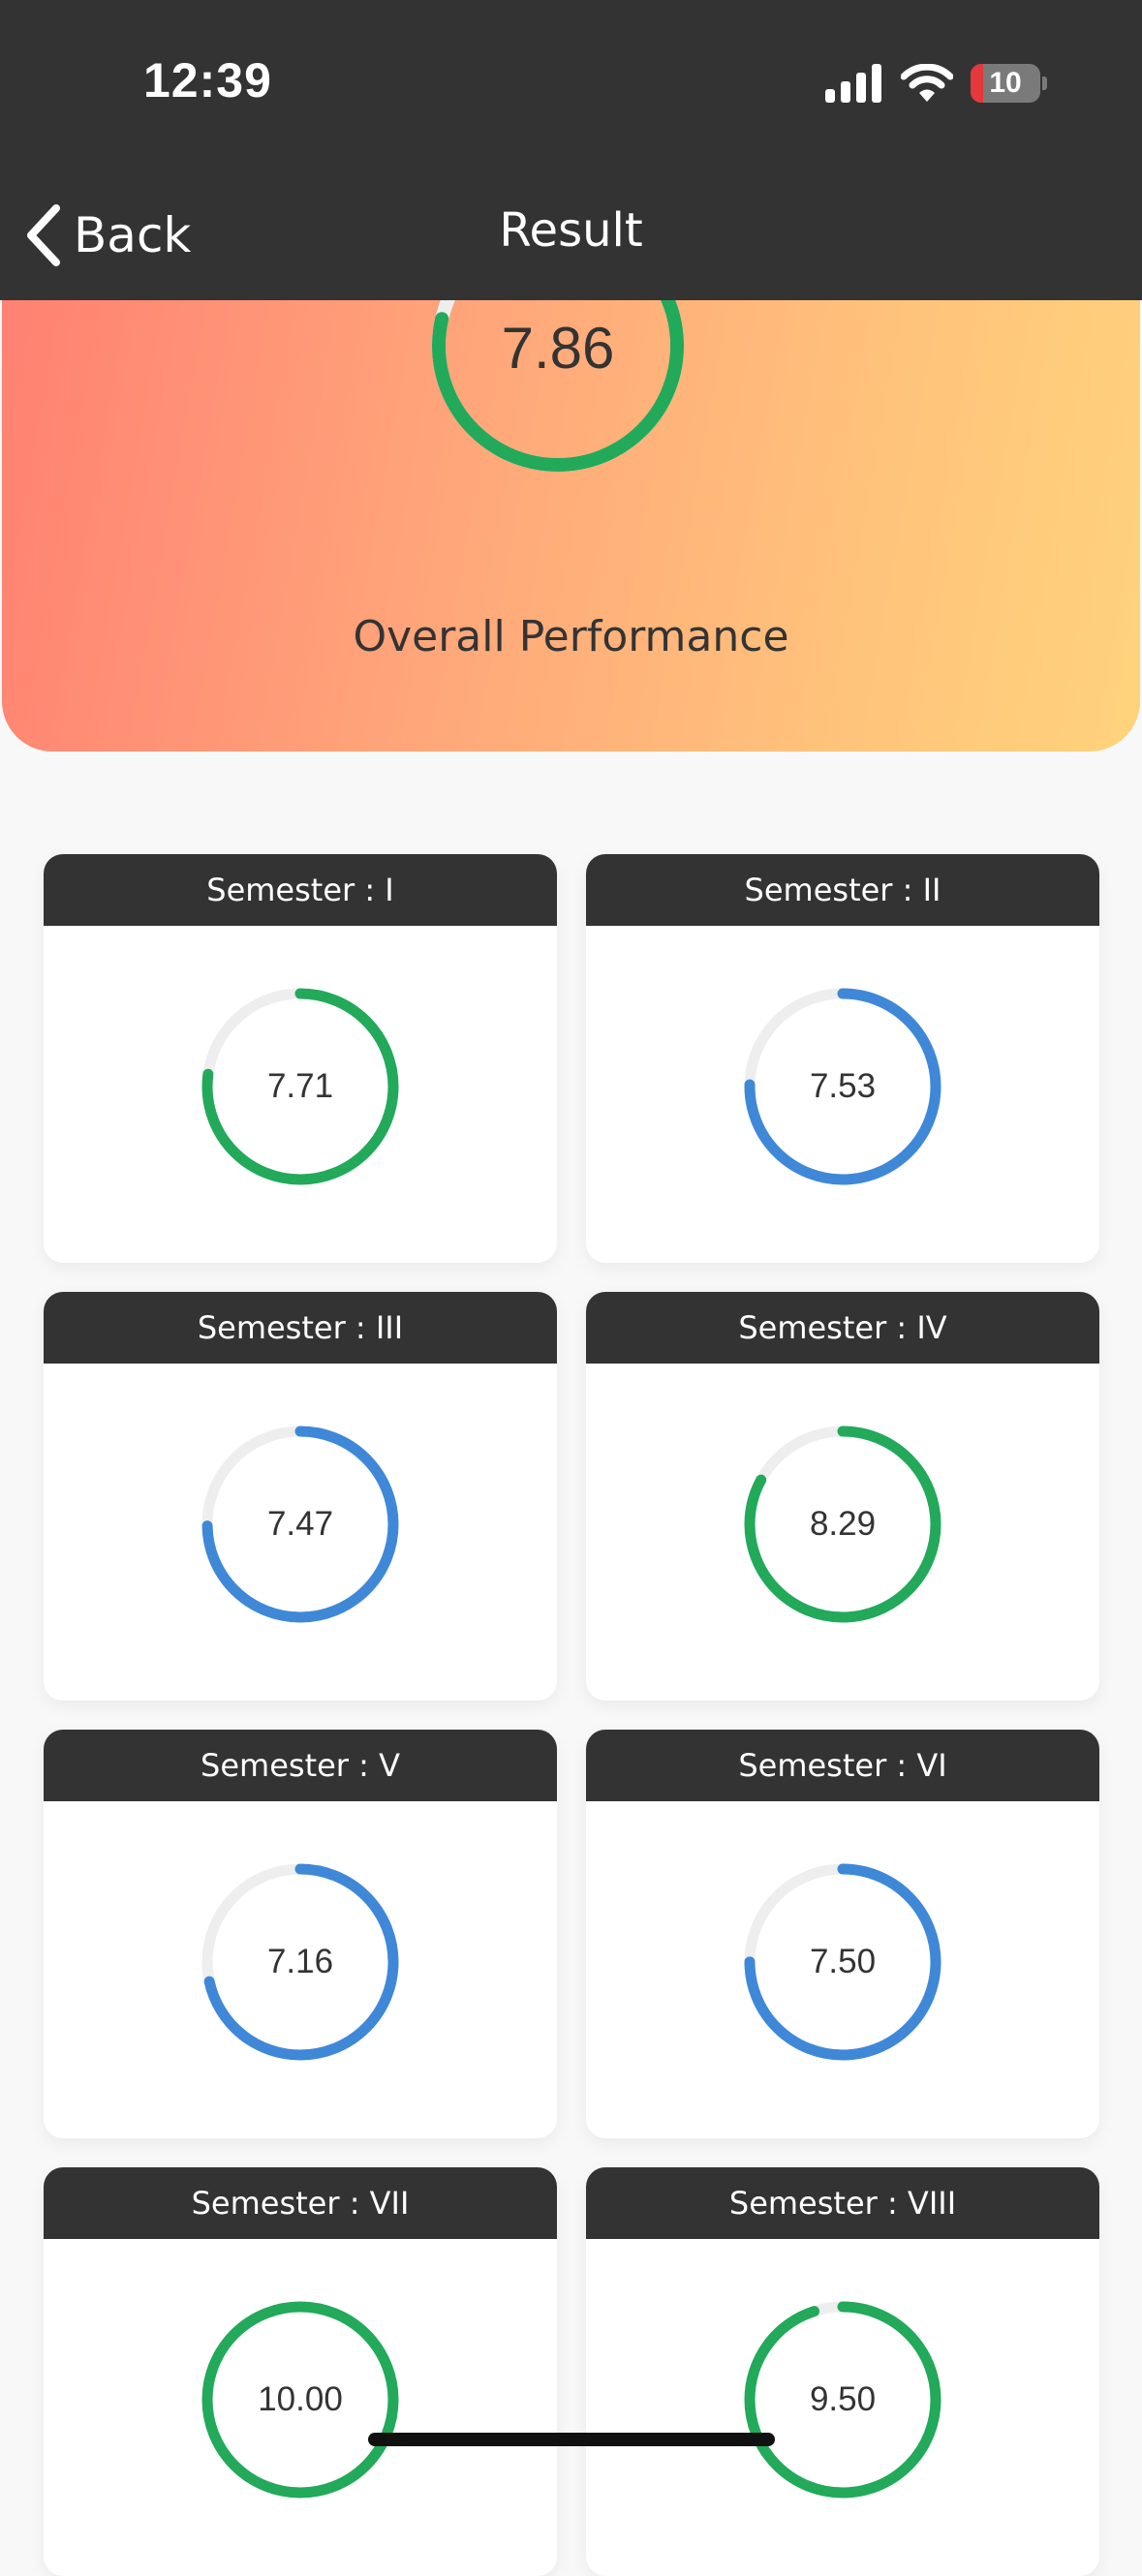 This screenshot has height=2576, width=1142. I want to click on semester-title: Semester : VI, so click(842, 1765).